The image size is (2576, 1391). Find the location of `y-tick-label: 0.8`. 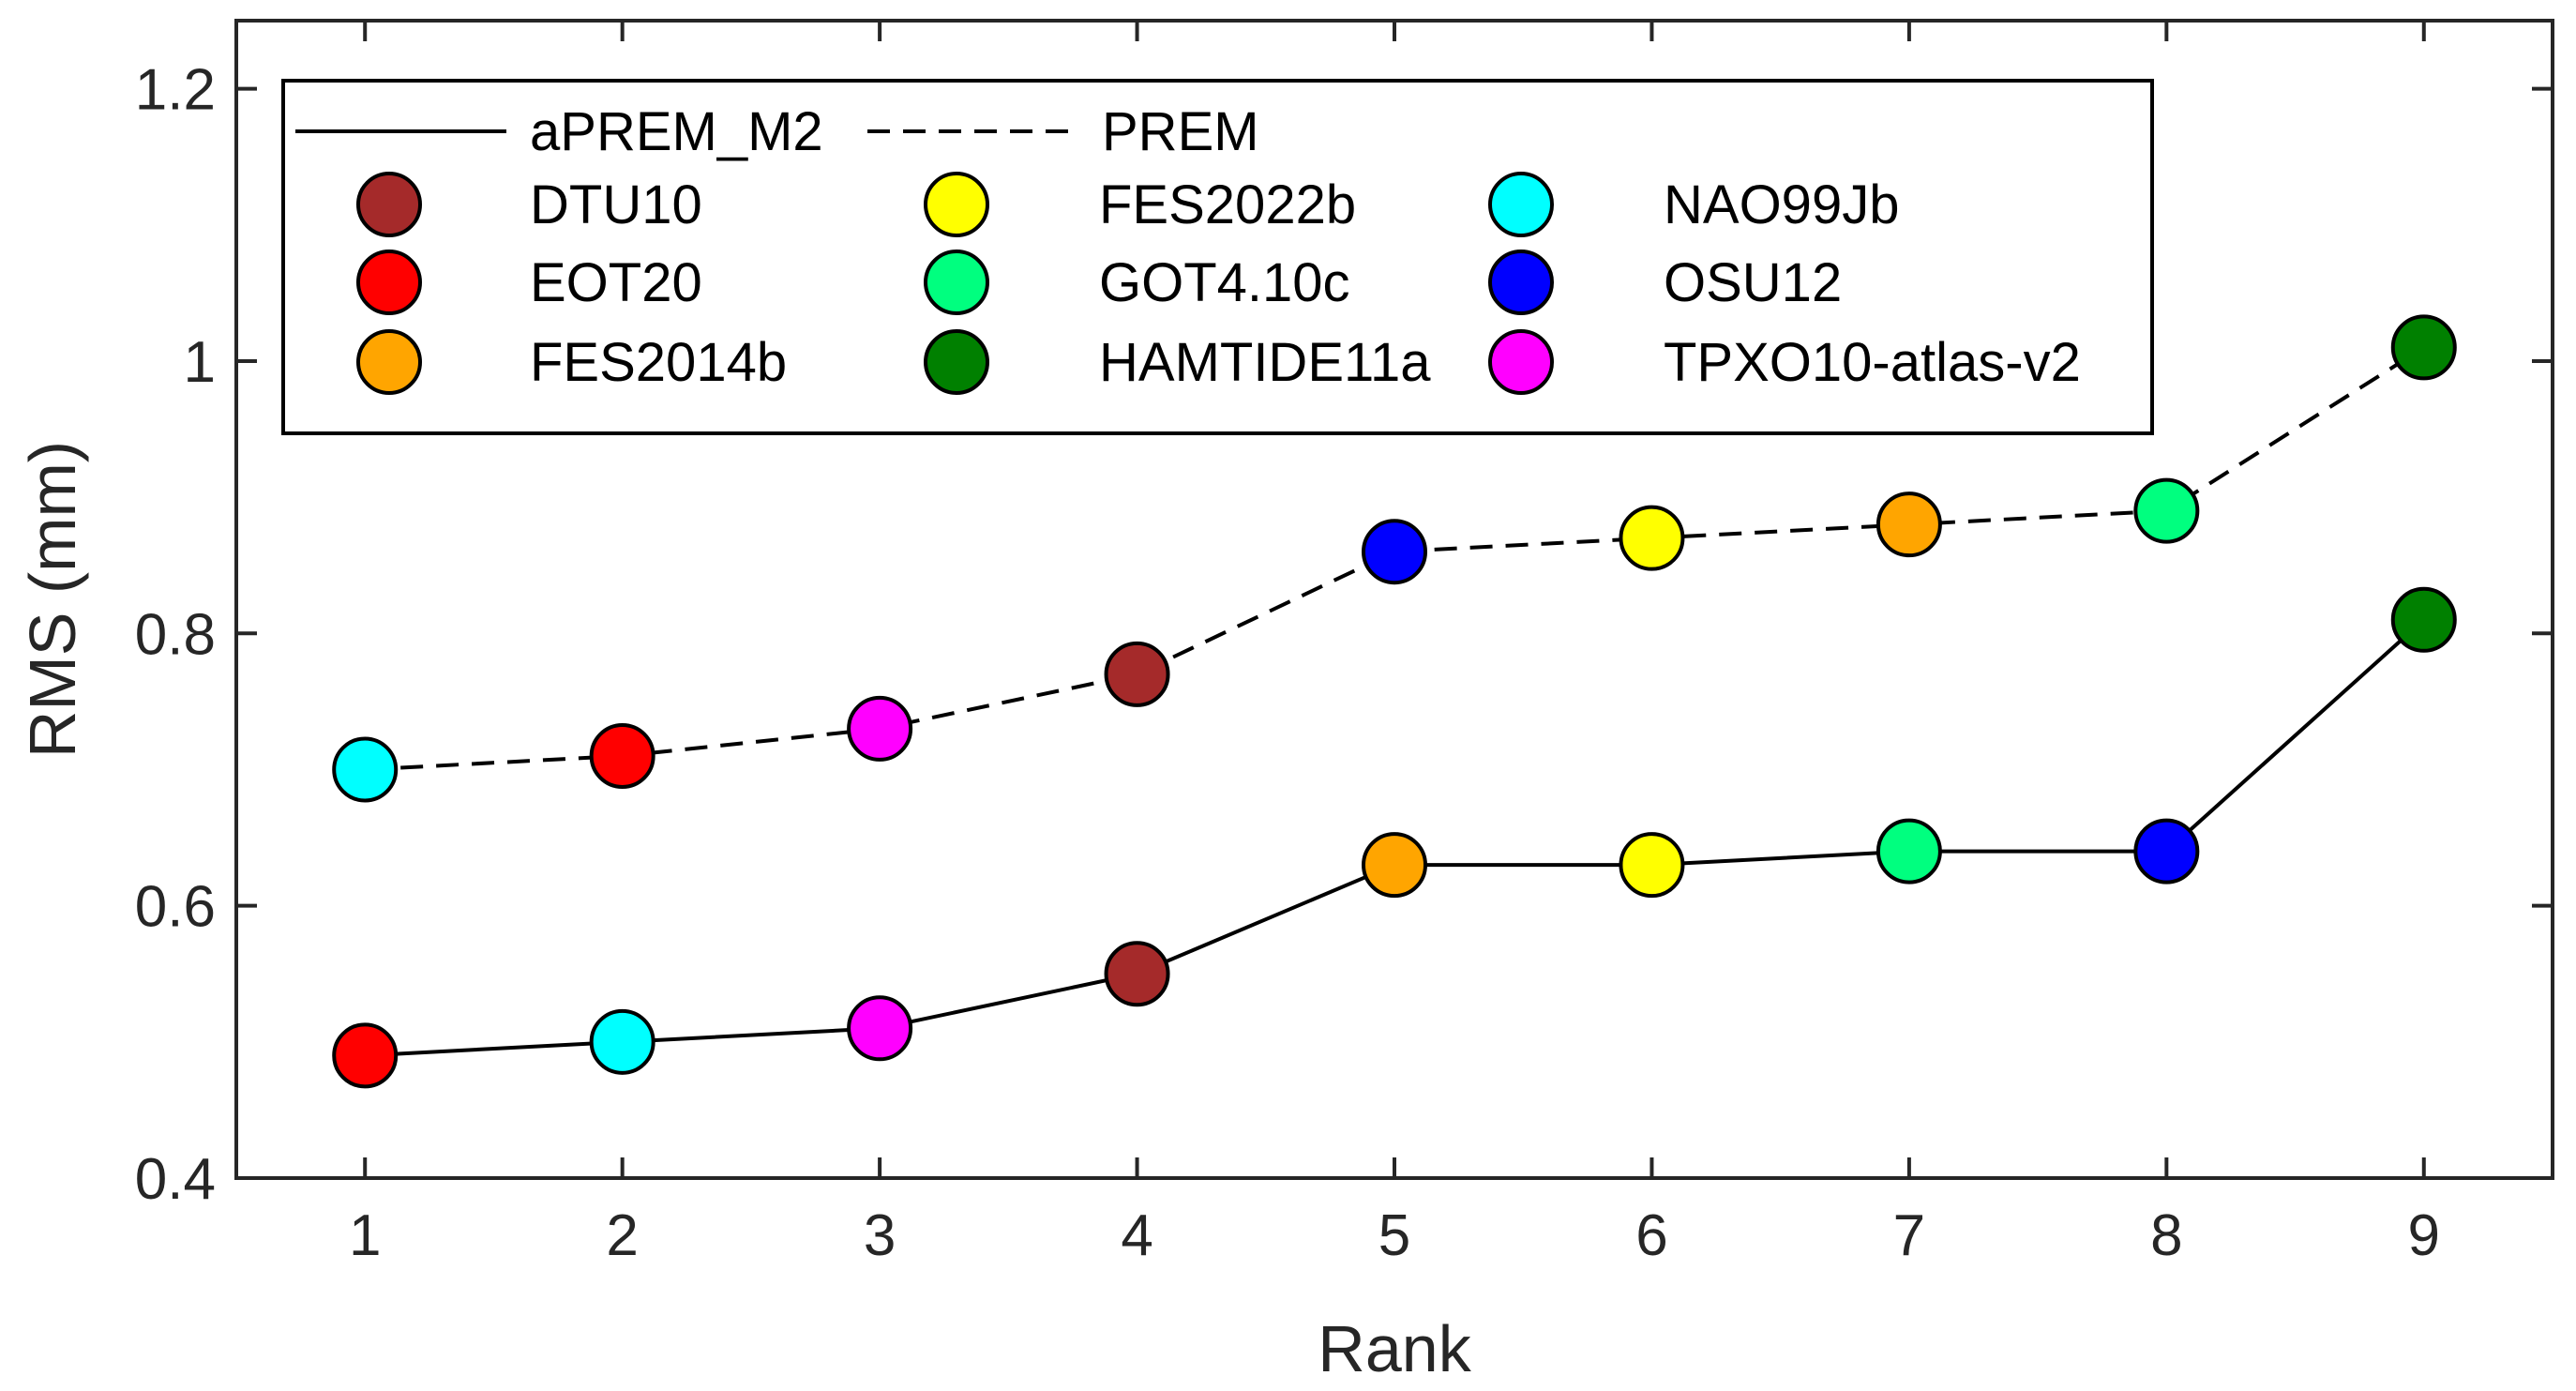

y-tick-label: 0.8 is located at coordinates (175, 634).